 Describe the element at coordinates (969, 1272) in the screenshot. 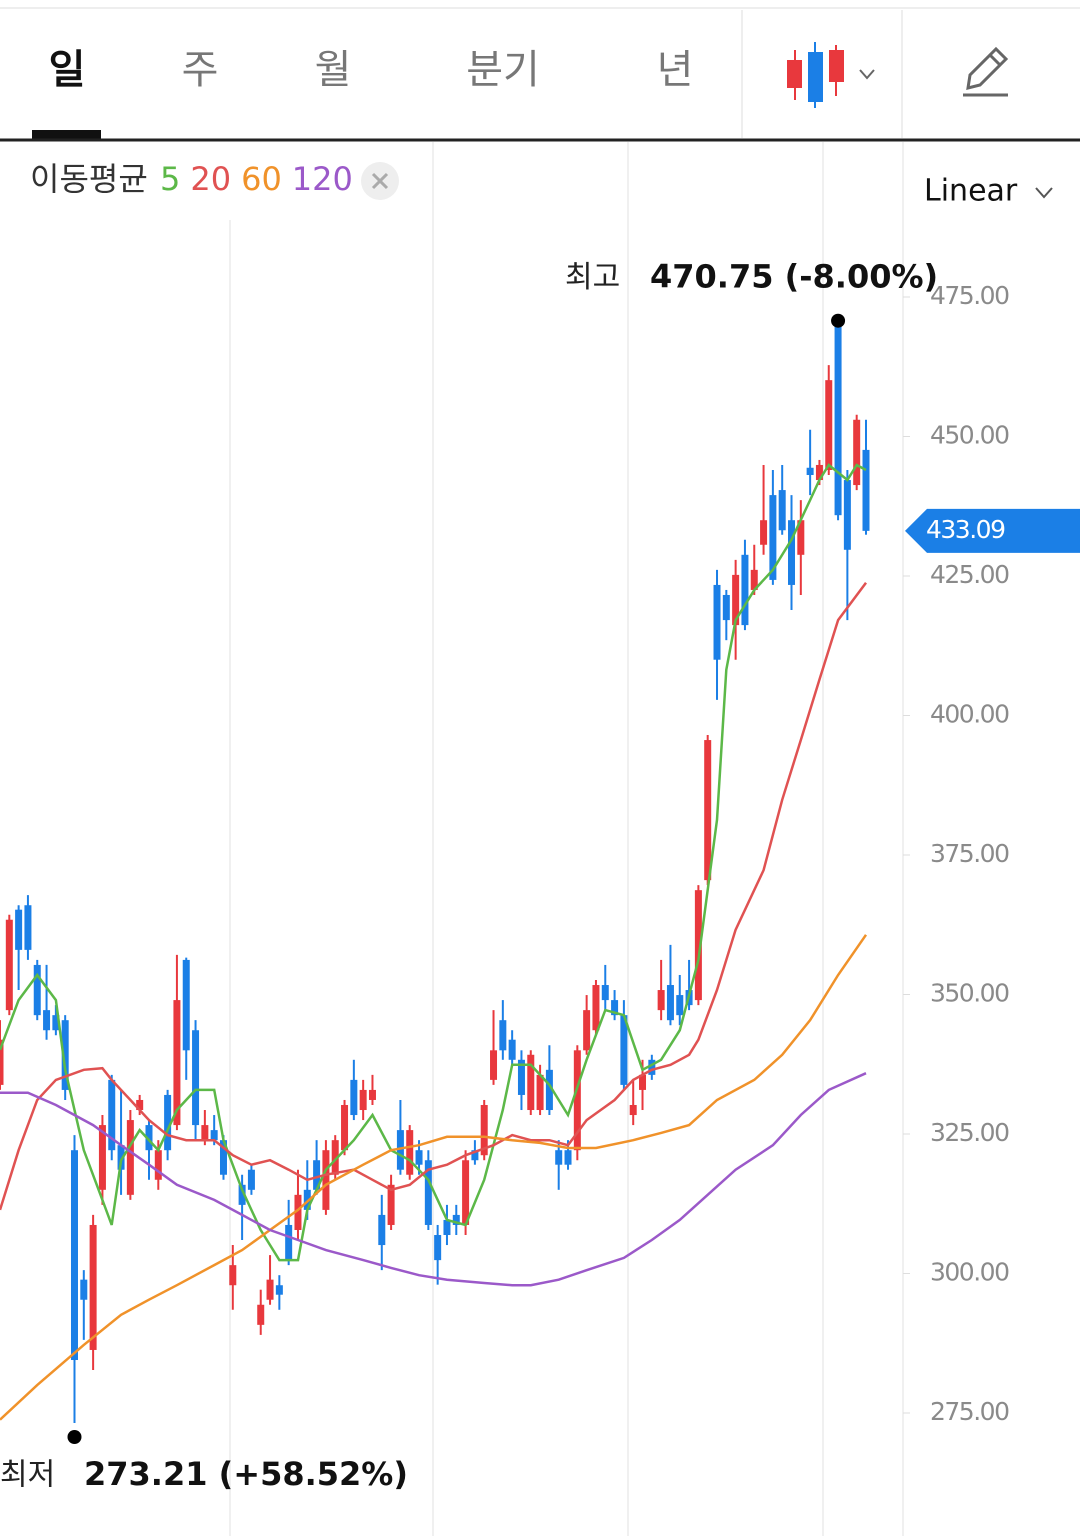

I see `y-tick-label: 300.00` at that location.